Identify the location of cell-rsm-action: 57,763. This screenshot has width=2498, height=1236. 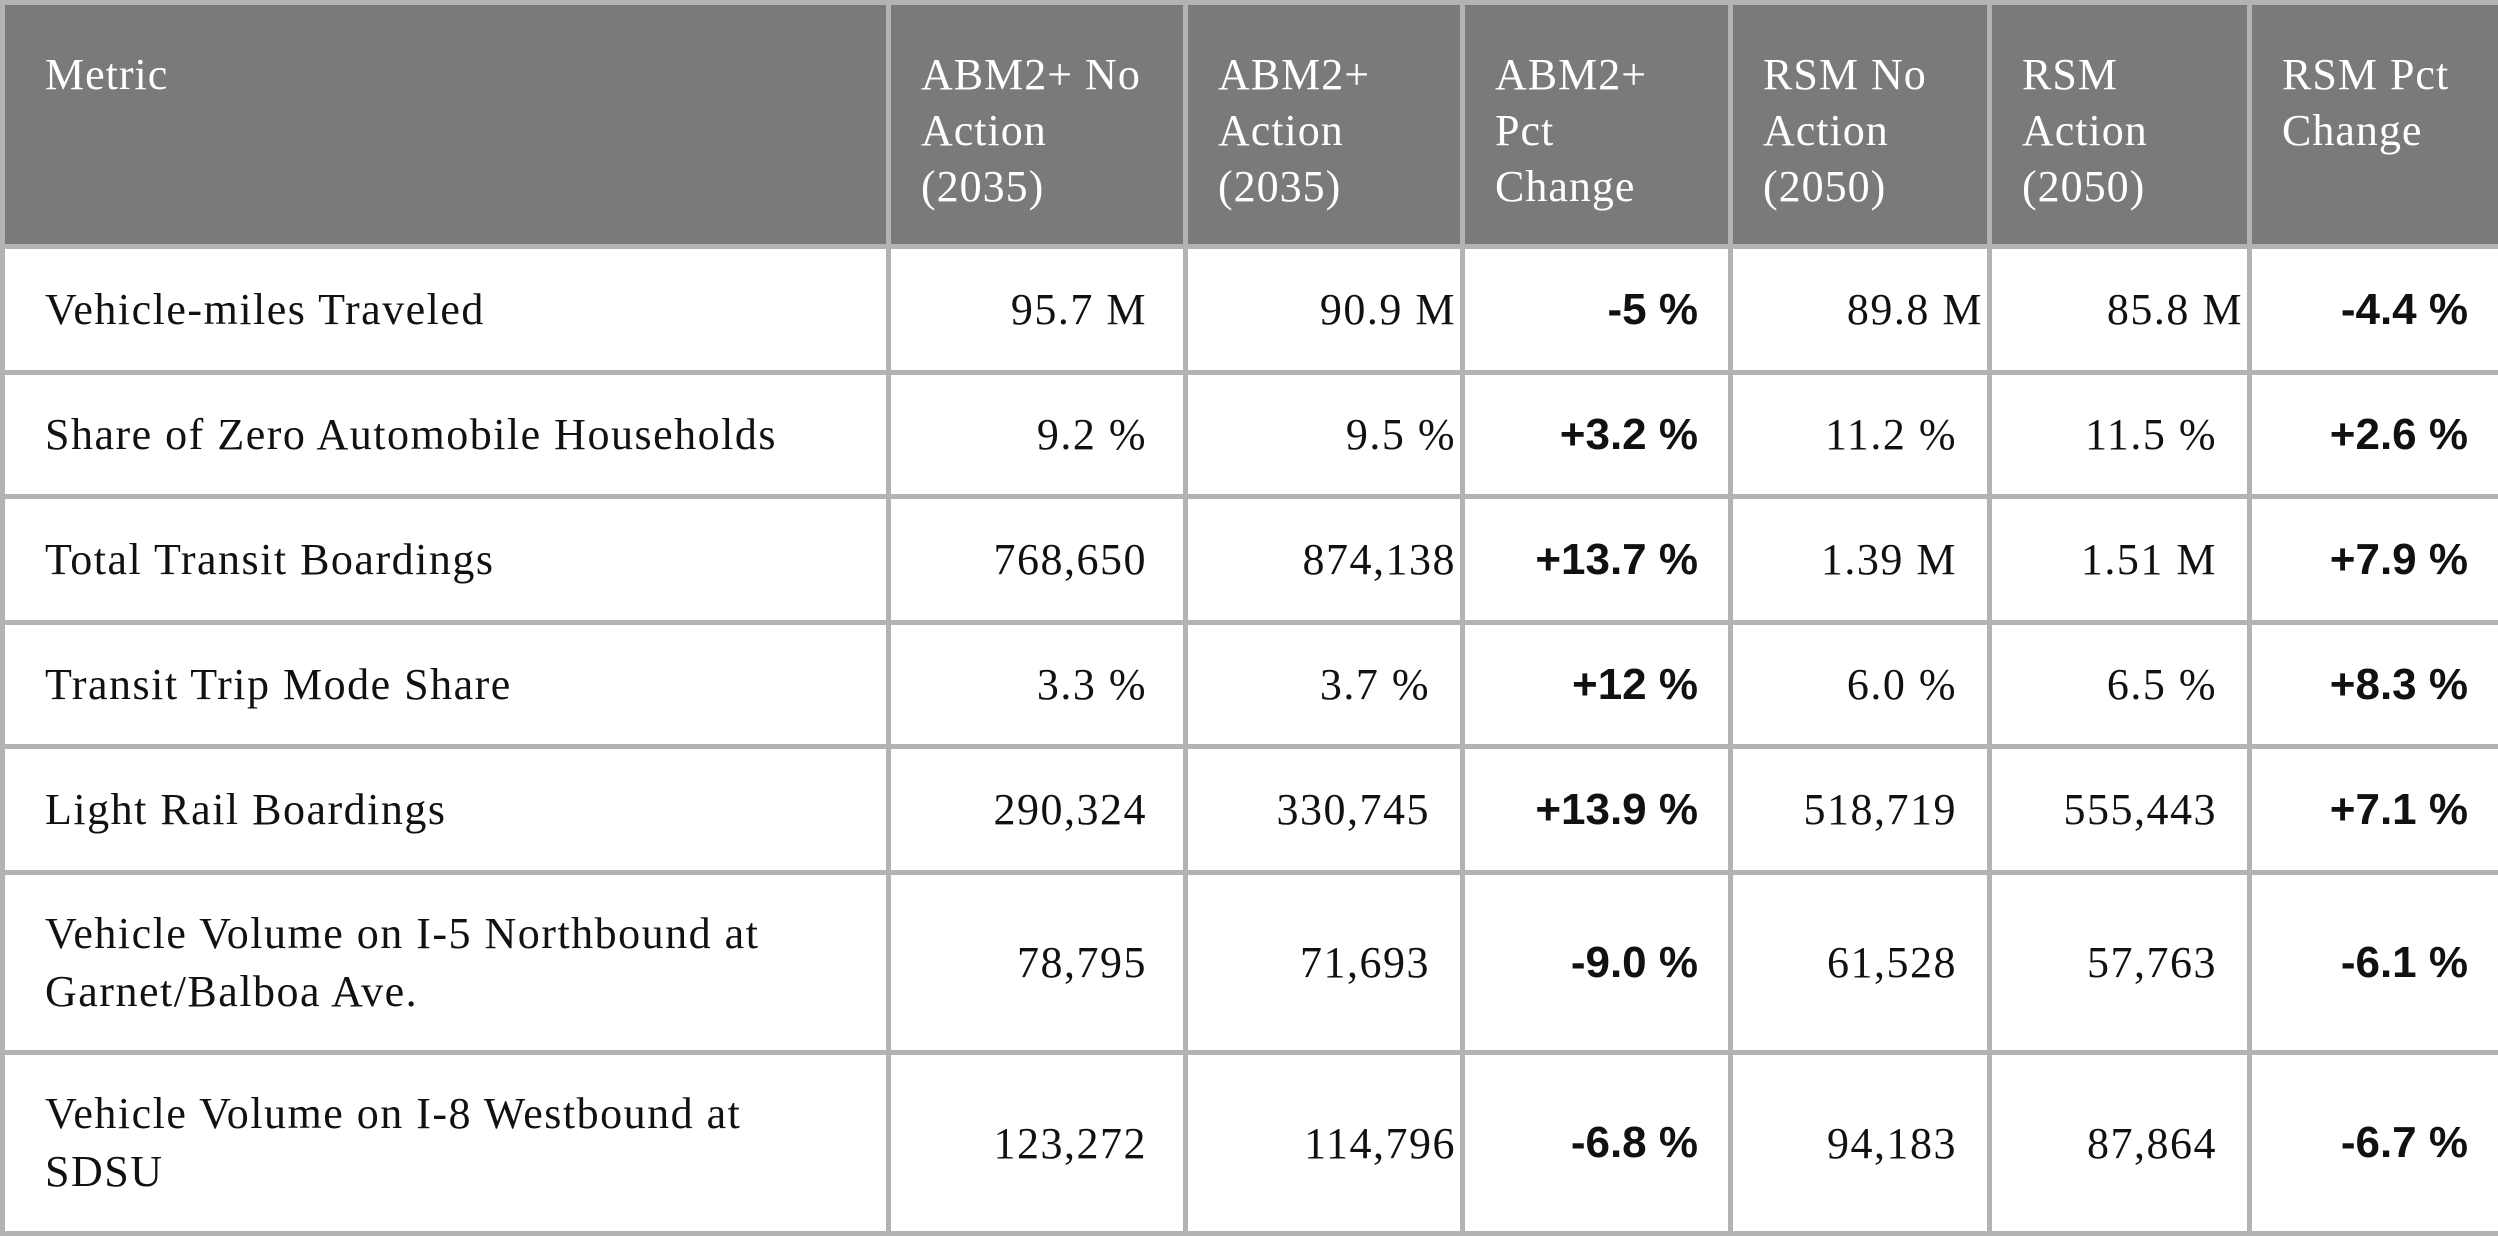
(2120, 963).